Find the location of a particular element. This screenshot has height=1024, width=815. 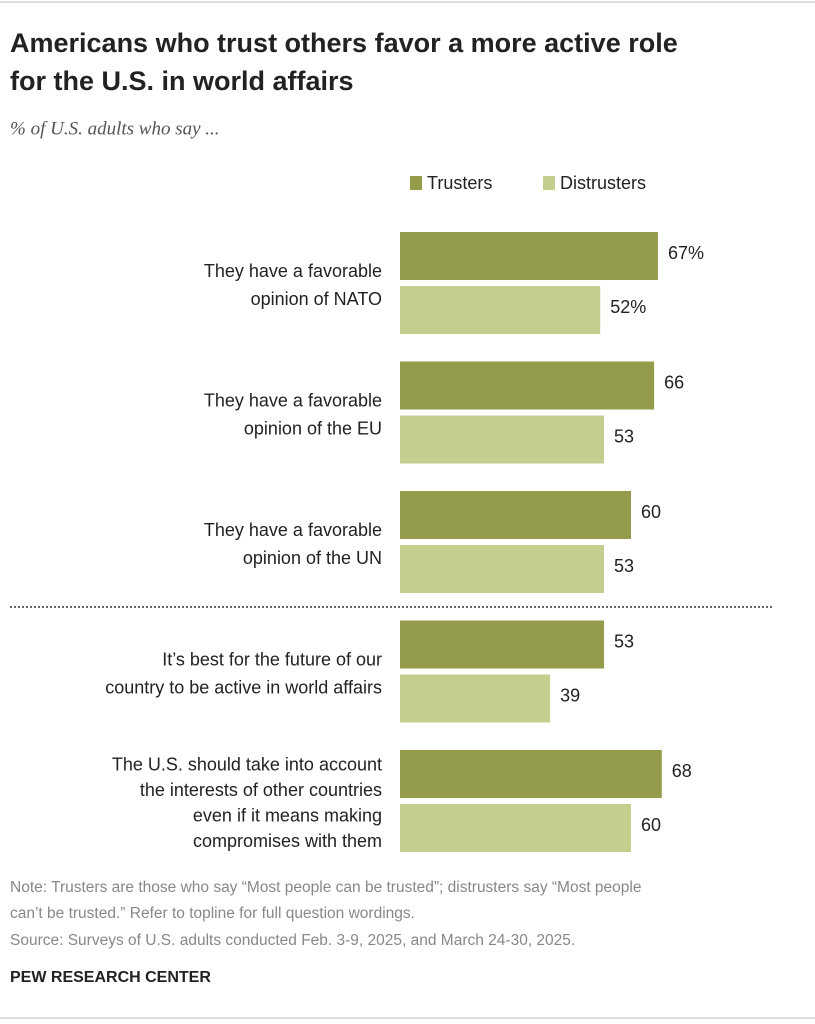

credit: PEW RESEARCH CENTER is located at coordinates (110, 977).